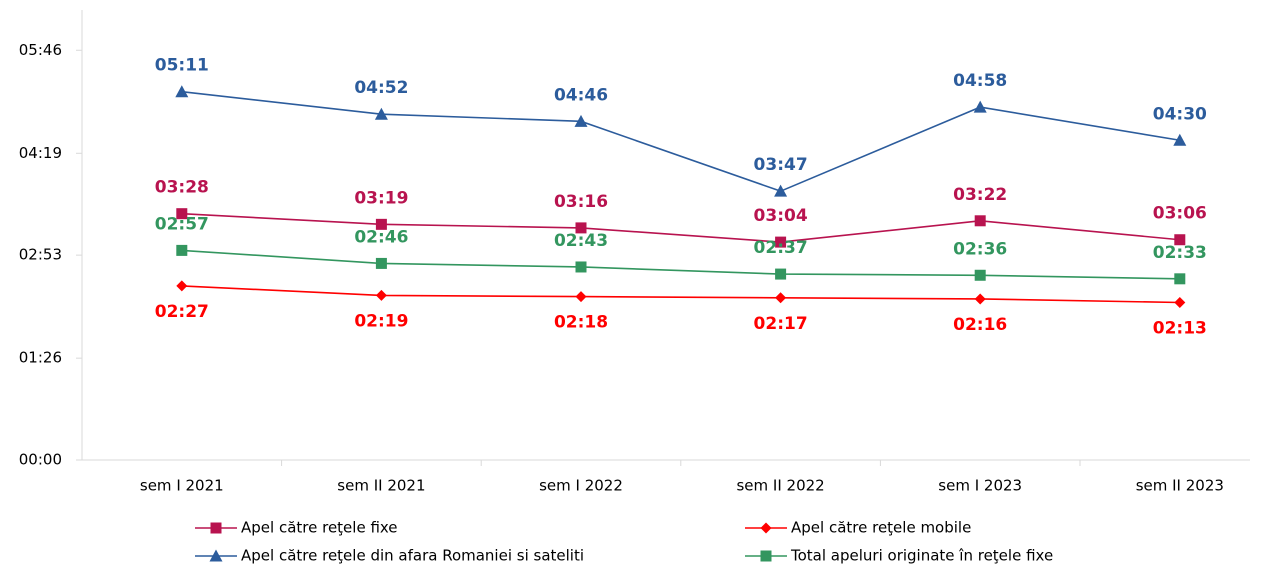 This screenshot has width=1262, height=572. I want to click on y-tick-label: 00:00, so click(40, 460).